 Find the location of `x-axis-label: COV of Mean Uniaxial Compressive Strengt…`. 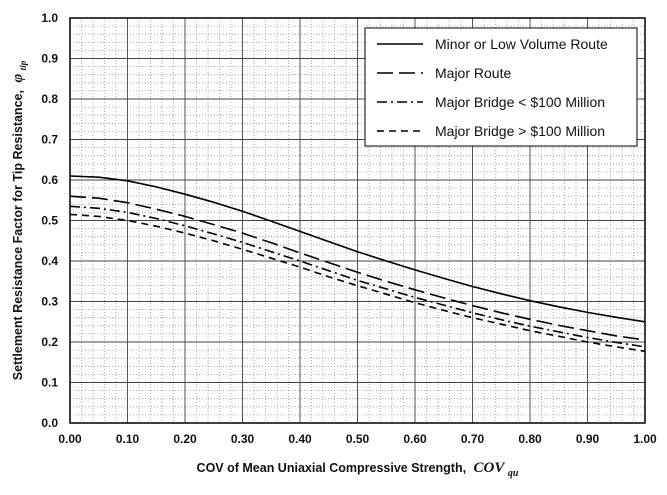

x-axis-label: COV of Mean Uniaxial Compressive Strengt… is located at coordinates (358, 469).